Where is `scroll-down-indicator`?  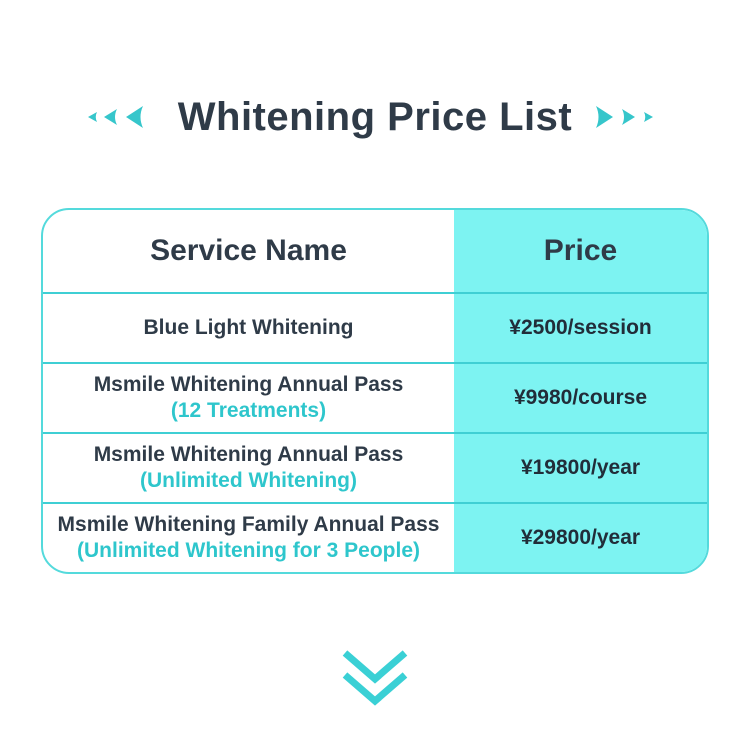
scroll-down-indicator is located at coordinates (375, 677).